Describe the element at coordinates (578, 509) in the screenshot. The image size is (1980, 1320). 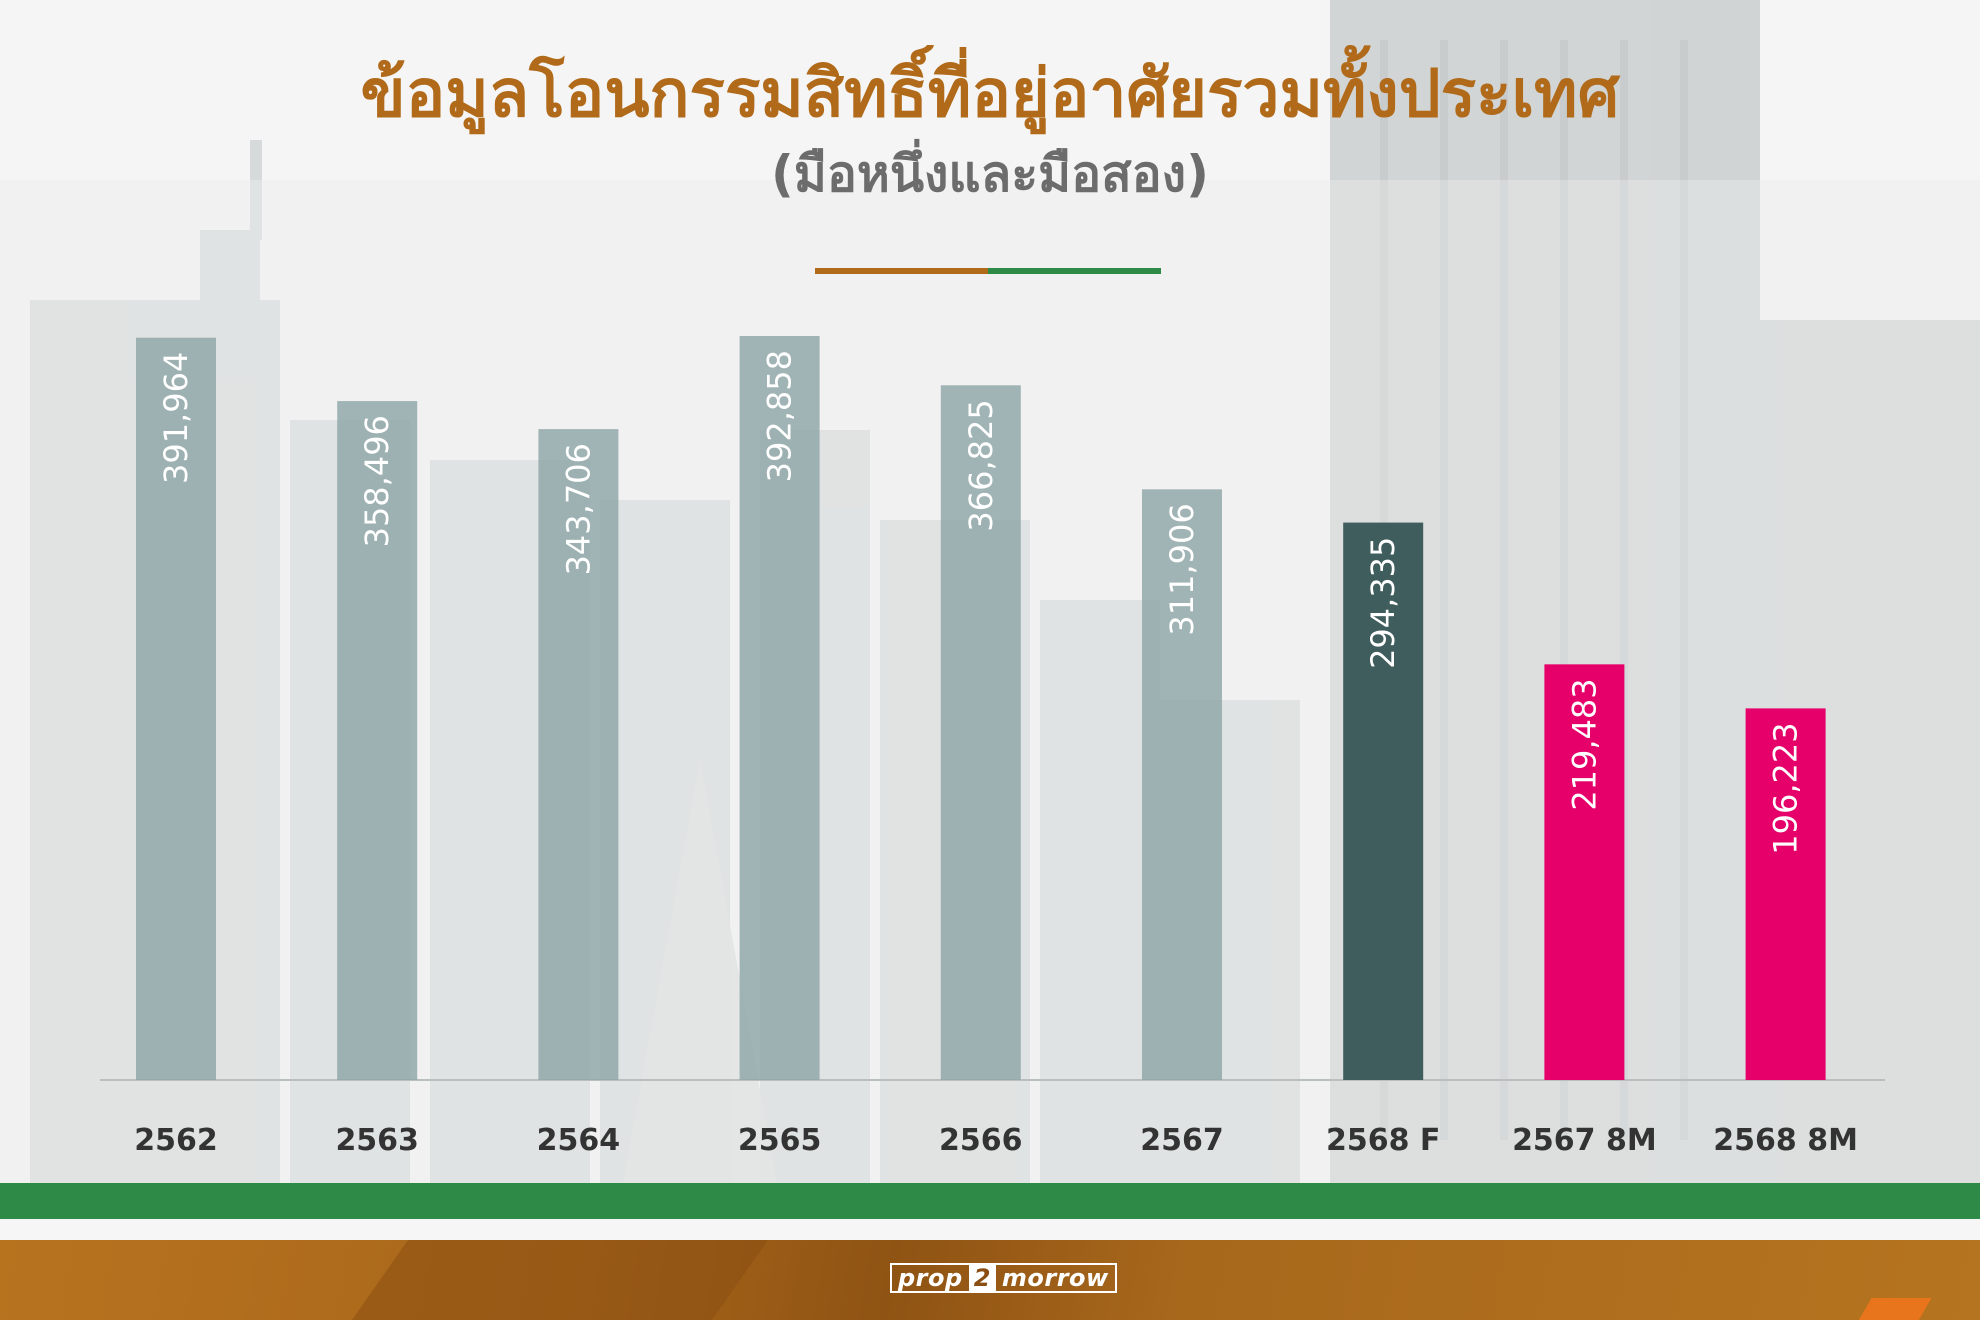
I see `value-label-2564: 343,706` at that location.